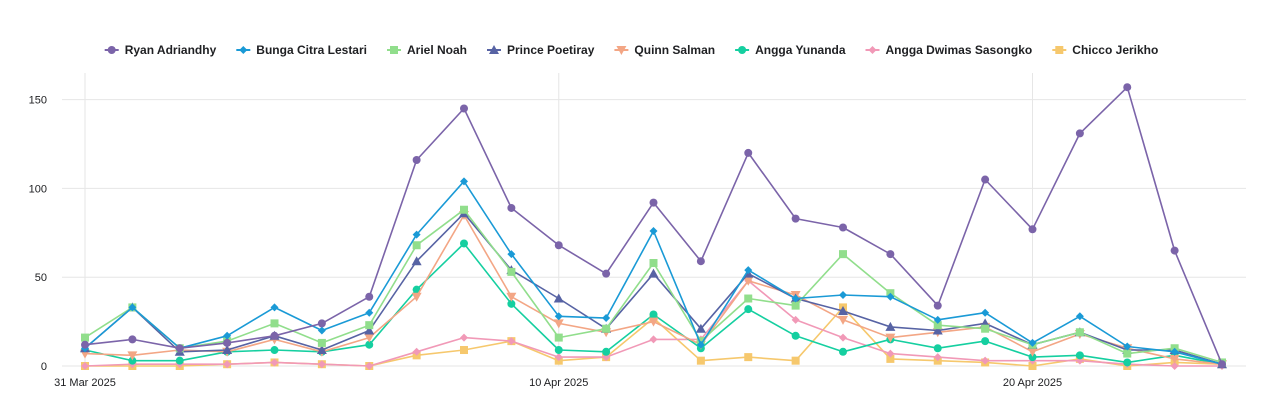 The image size is (1263, 418). Describe the element at coordinates (664, 50) in the screenshot. I see `legend-item-quinn-salman: Quinn Salman` at that location.